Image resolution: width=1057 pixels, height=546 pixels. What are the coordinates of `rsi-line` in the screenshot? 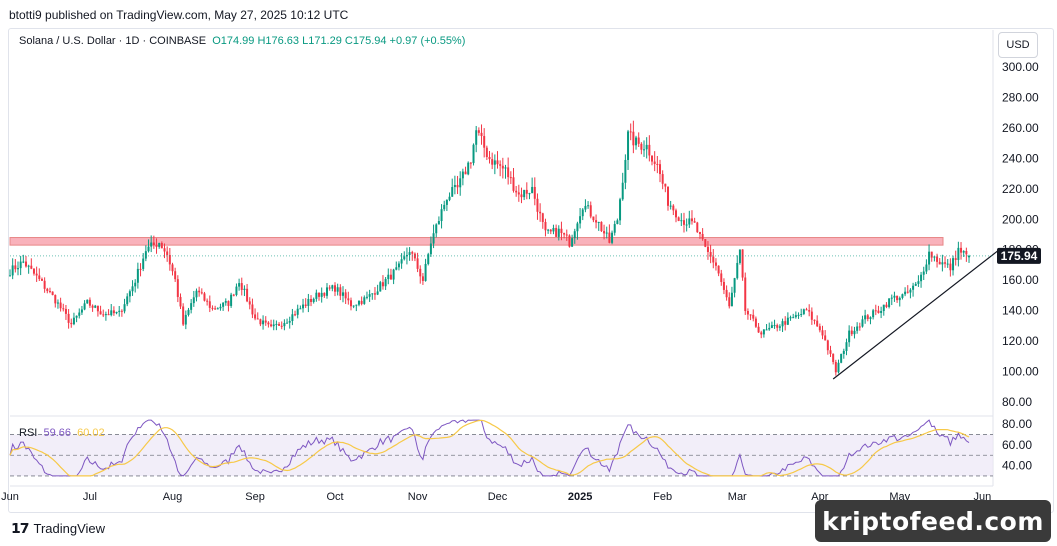 It's located at (489, 448).